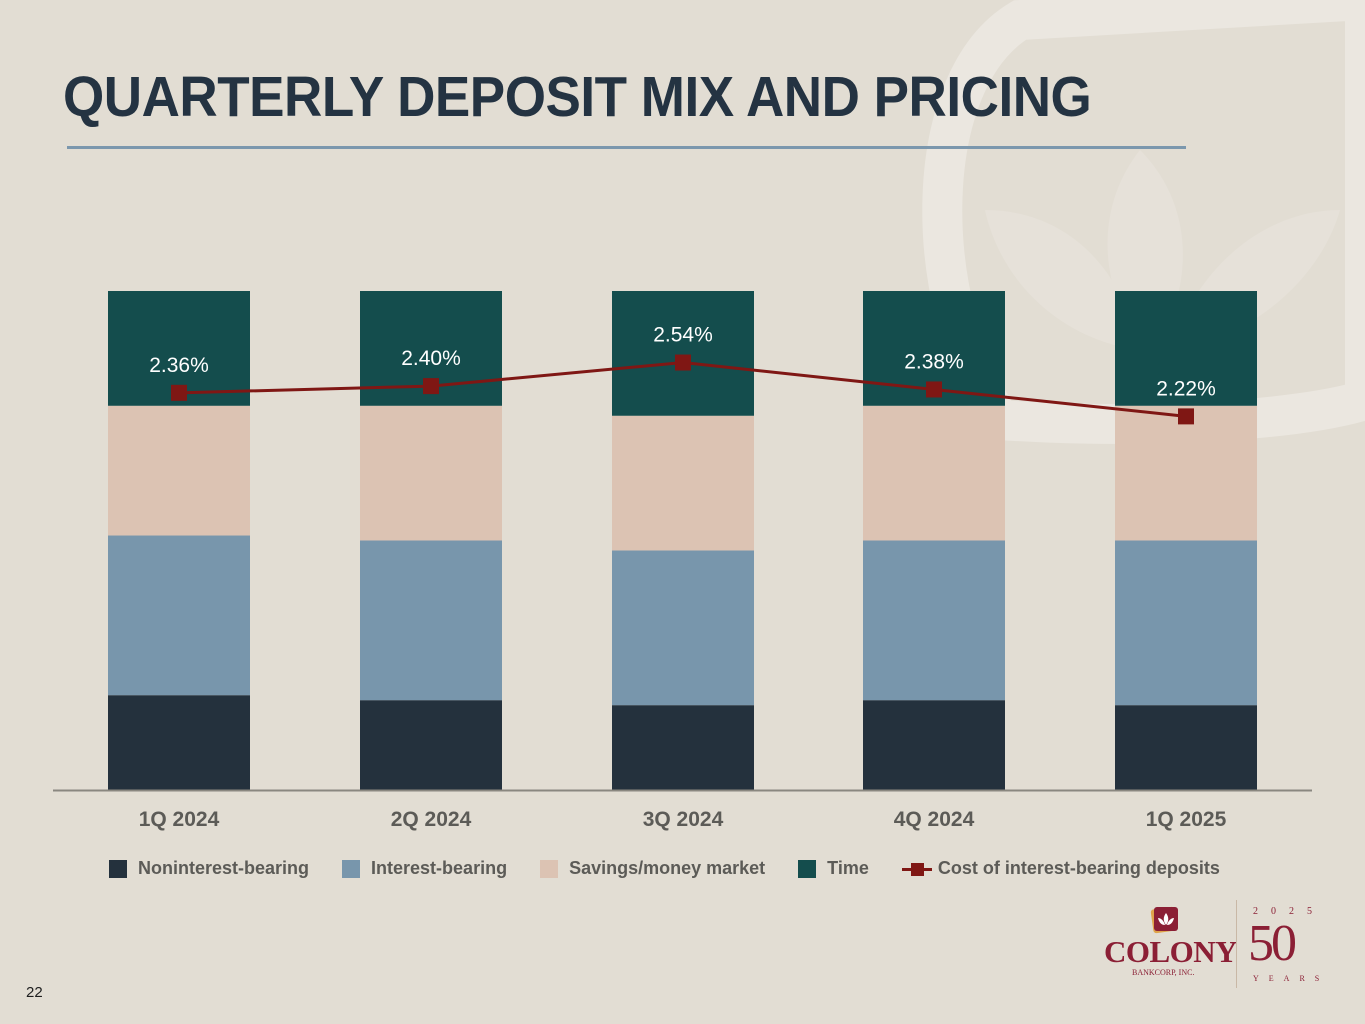 The width and height of the screenshot is (1365, 1024). What do you see at coordinates (431, 386) in the screenshot?
I see `cost-marker-2q-2024` at bounding box center [431, 386].